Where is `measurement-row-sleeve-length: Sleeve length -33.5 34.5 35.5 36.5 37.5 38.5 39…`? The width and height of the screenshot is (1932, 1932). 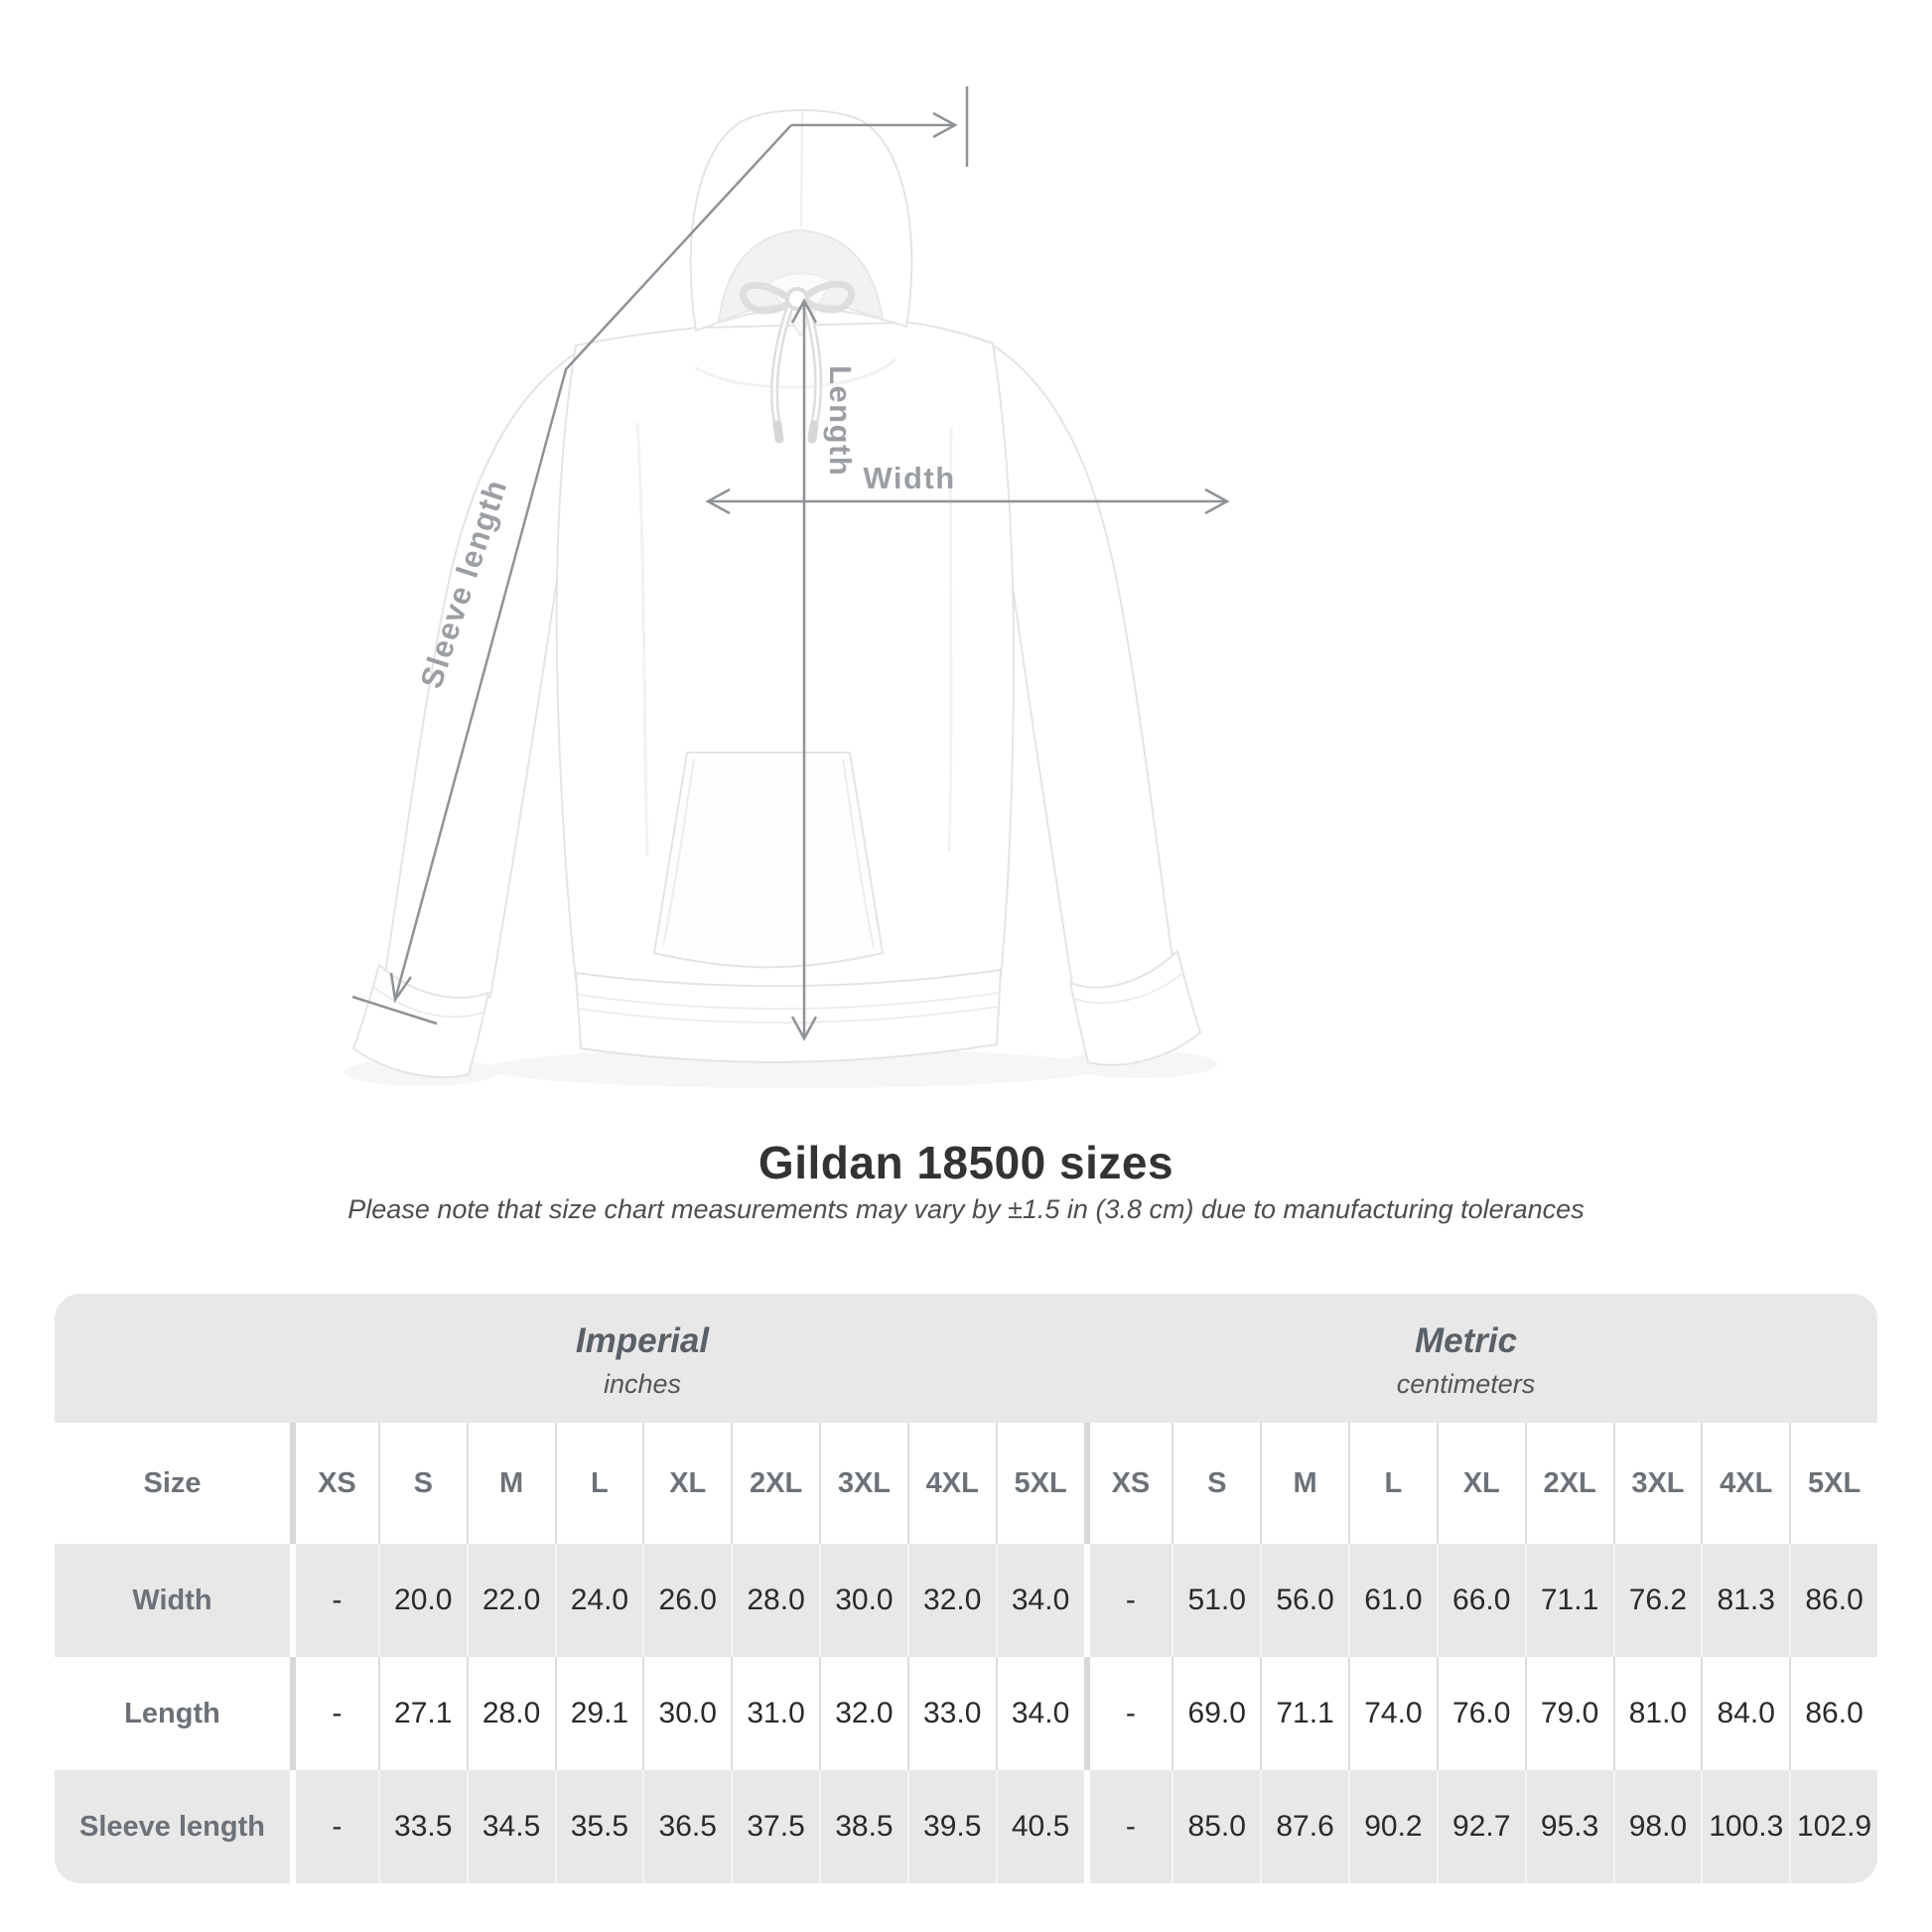 measurement-row-sleeve-length: Sleeve length -33.5 34.5 35.5 36.5 37.5 38.5 39… is located at coordinates (966, 1827).